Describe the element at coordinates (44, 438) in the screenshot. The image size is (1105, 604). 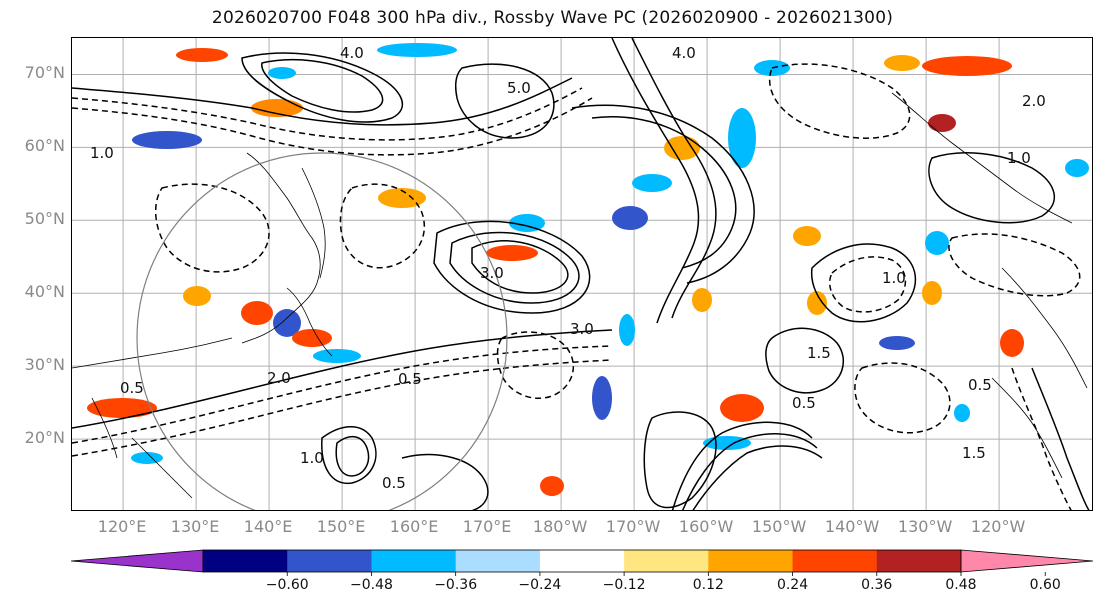
I see `latitude-label: 20°N` at that location.